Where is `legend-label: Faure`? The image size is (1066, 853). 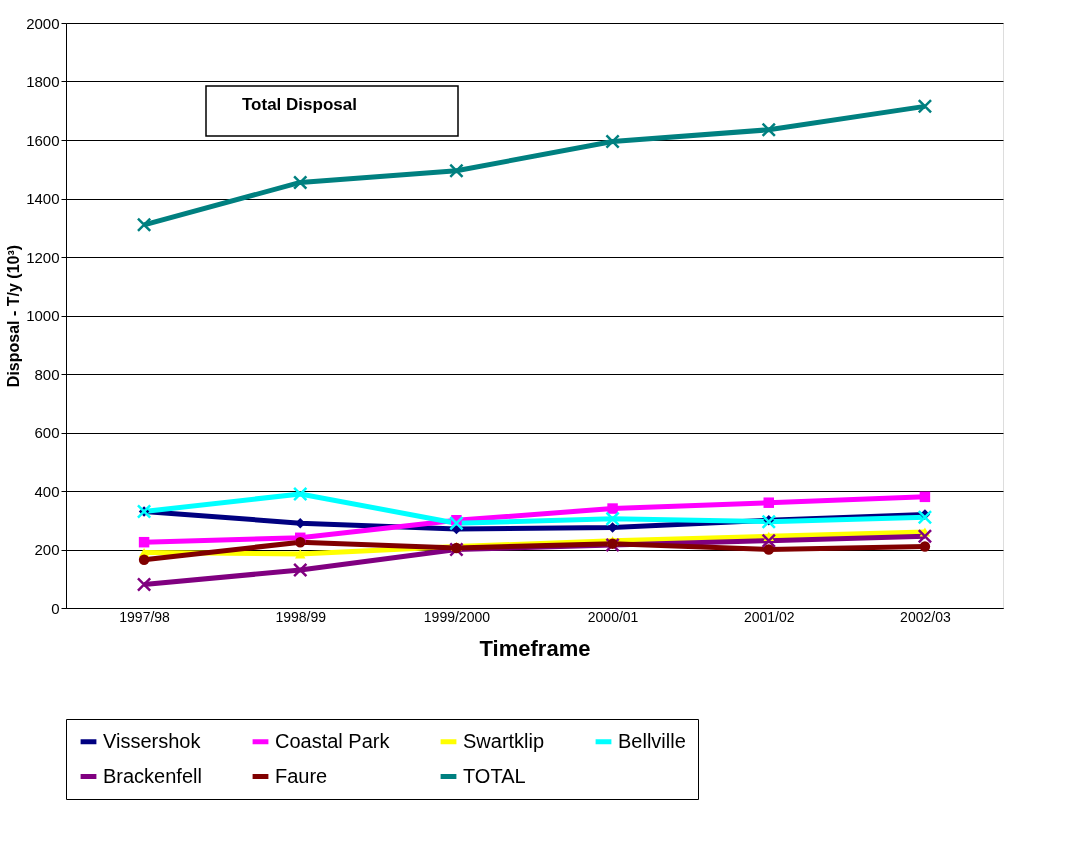 legend-label: Faure is located at coordinates (301, 775).